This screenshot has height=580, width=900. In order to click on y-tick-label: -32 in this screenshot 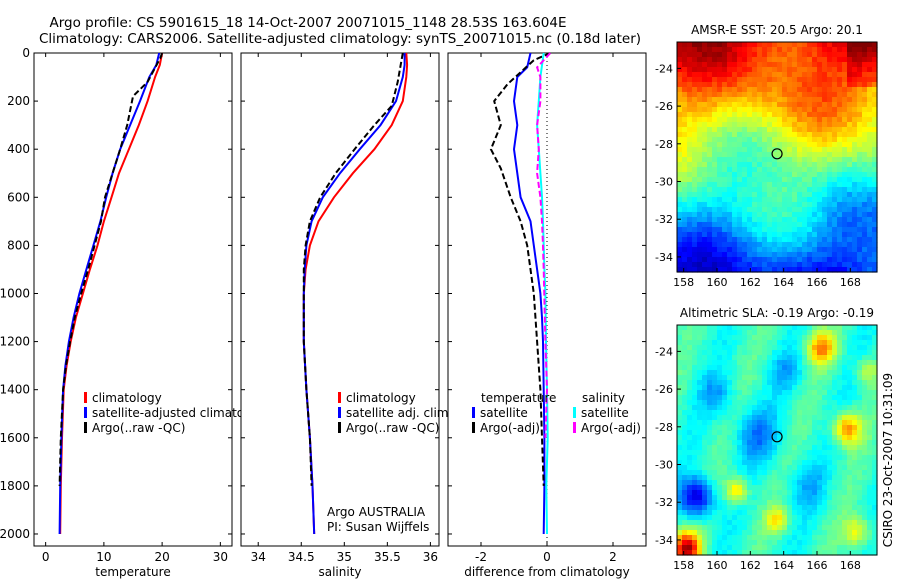, I will do `click(664, 502)`.